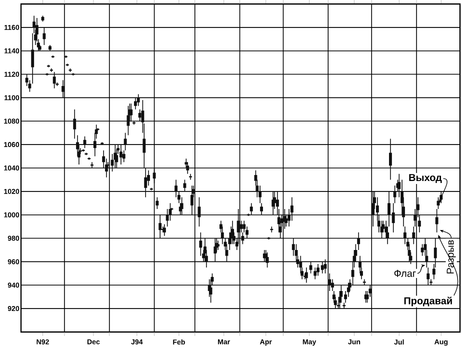  I want to click on annotation: Флаг, so click(405, 273).